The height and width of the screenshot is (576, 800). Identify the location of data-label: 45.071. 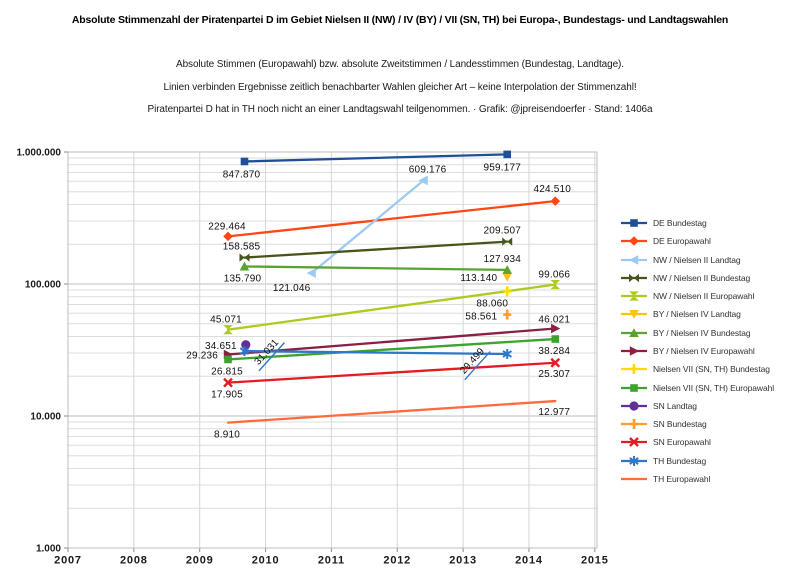
(226, 320).